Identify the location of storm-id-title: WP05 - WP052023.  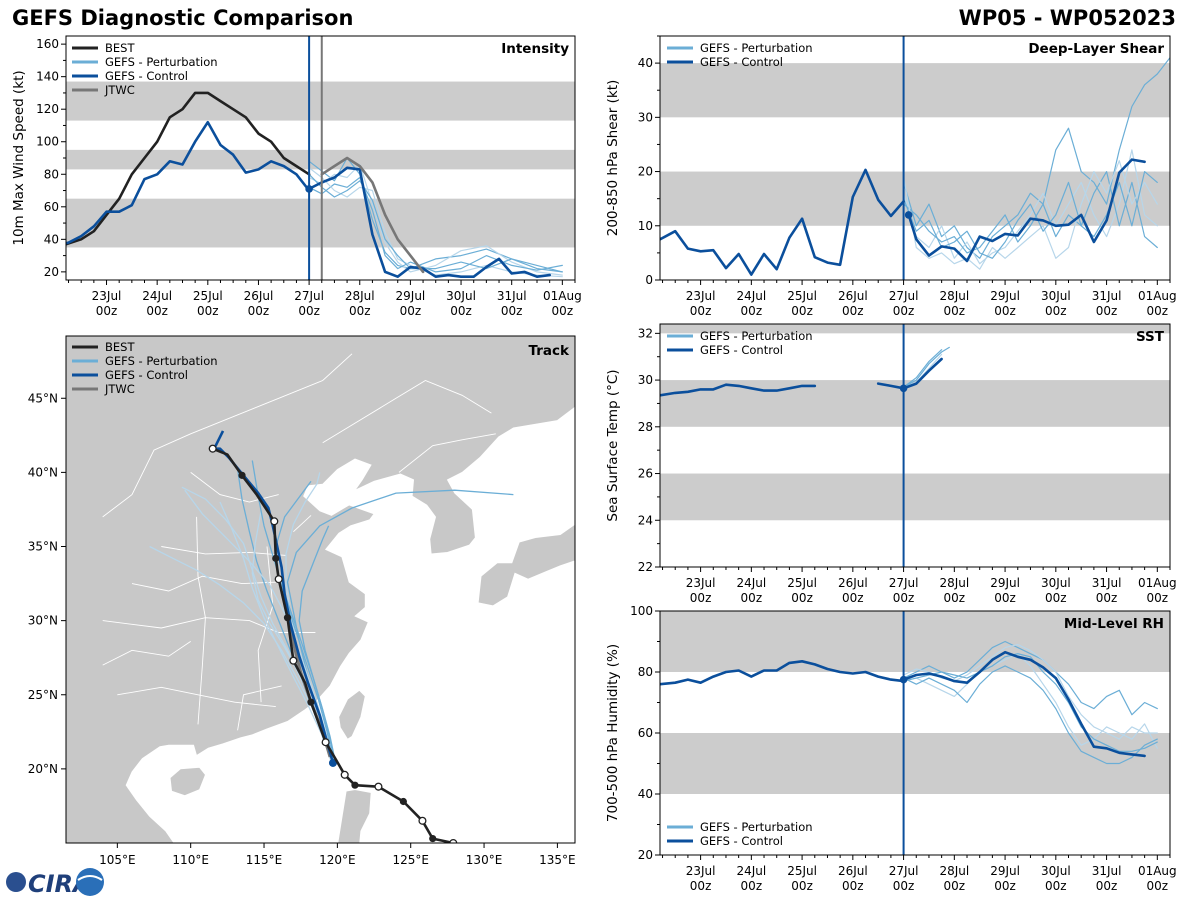
(1067, 18).